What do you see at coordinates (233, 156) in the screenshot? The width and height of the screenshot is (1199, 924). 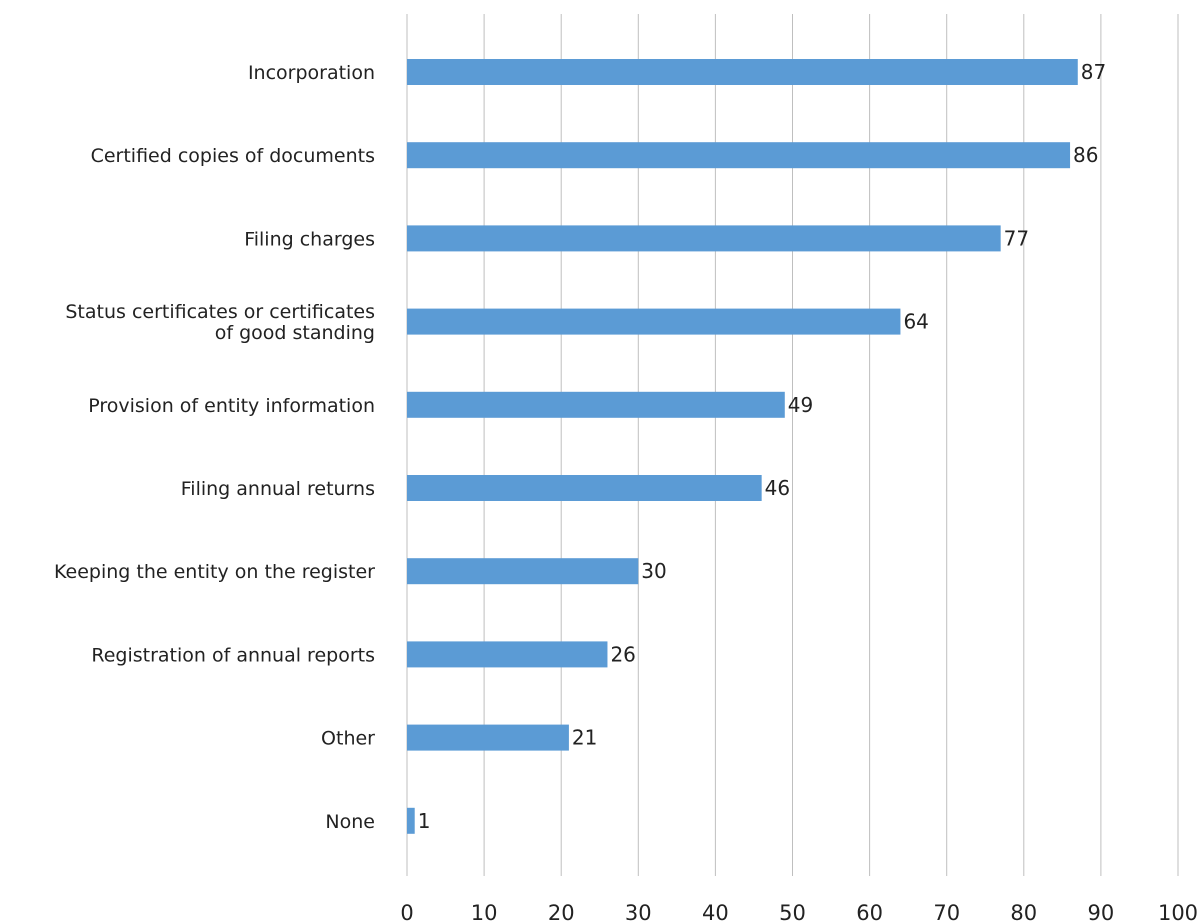 I see `category-label: Certified copies of documents` at bounding box center [233, 156].